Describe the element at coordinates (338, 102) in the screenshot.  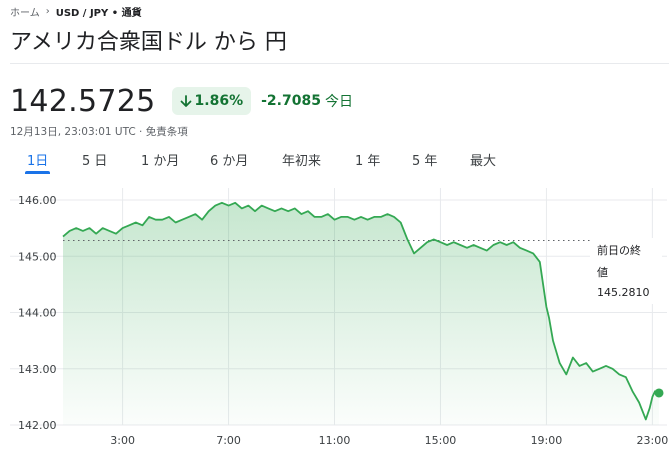
I see `period-label: 今日` at that location.